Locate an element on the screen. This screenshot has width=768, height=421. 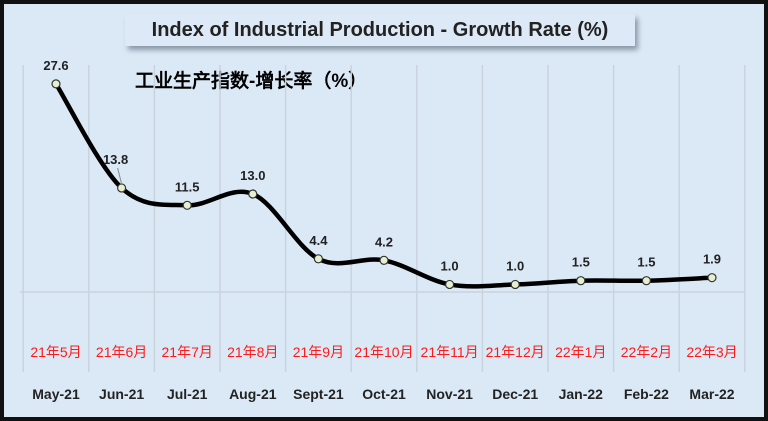
x-tick-label-cn: 21年12月 is located at coordinates (515, 352).